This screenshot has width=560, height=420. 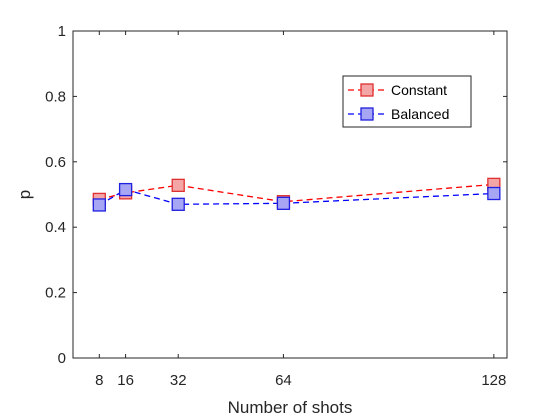 What do you see at coordinates (493, 380) in the screenshot?
I see `x-tick-label: 128` at bounding box center [493, 380].